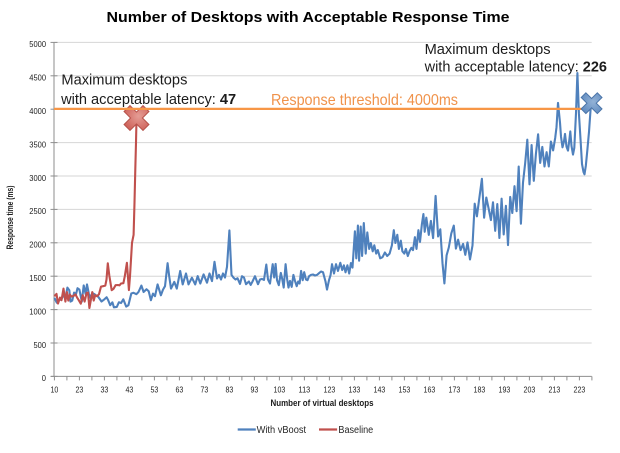 The image size is (620, 453). I want to click on svg-text: Number of virtual desktops, so click(322, 403).